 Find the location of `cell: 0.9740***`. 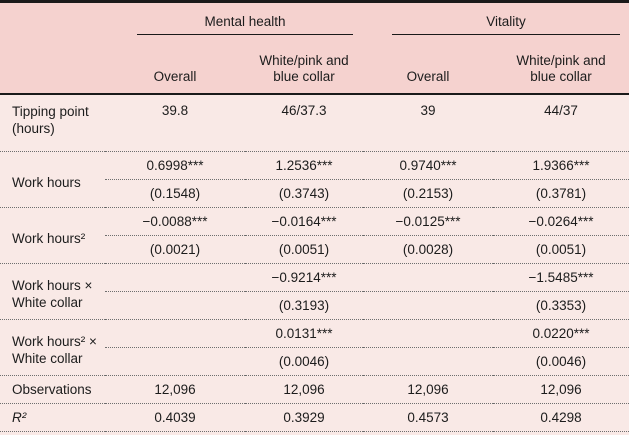

cell: 0.9740*** is located at coordinates (428, 165).